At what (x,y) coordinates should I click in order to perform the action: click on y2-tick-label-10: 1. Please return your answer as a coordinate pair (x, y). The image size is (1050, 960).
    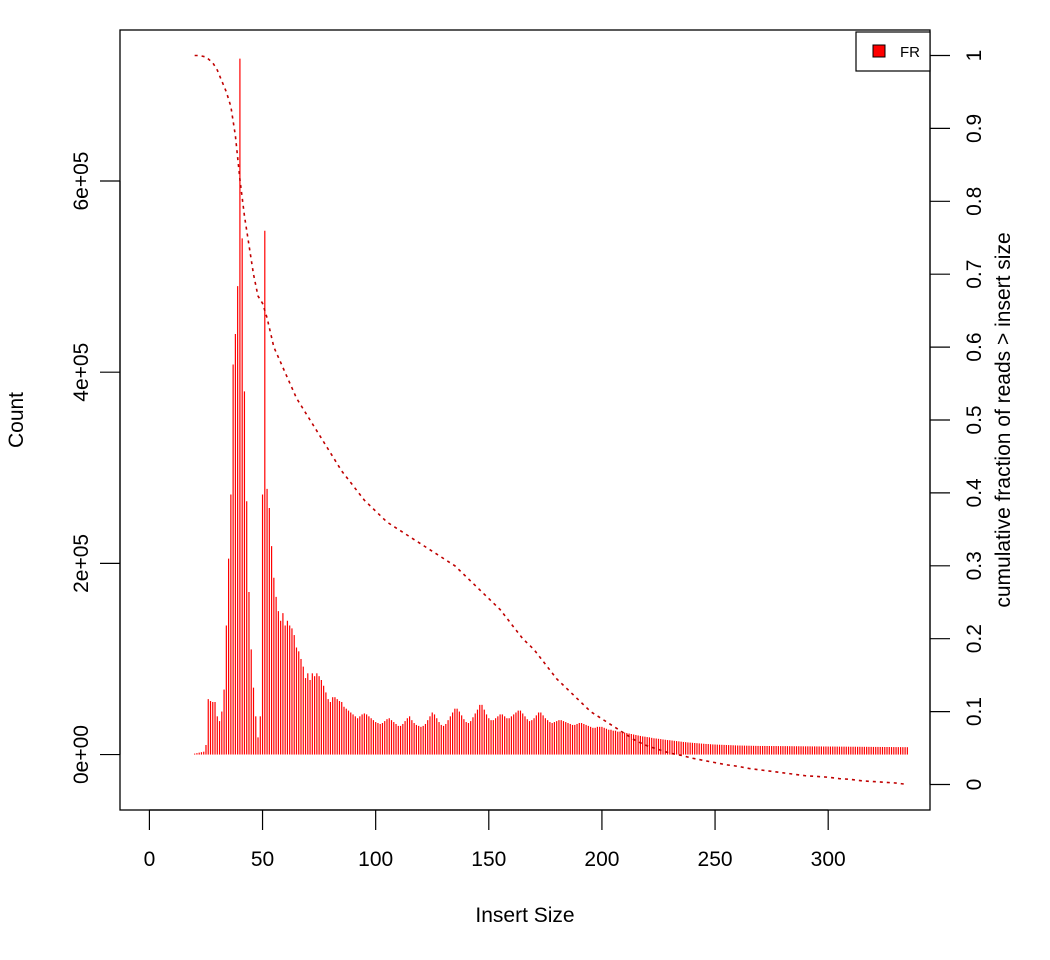
    Looking at the image, I should click on (974, 56).